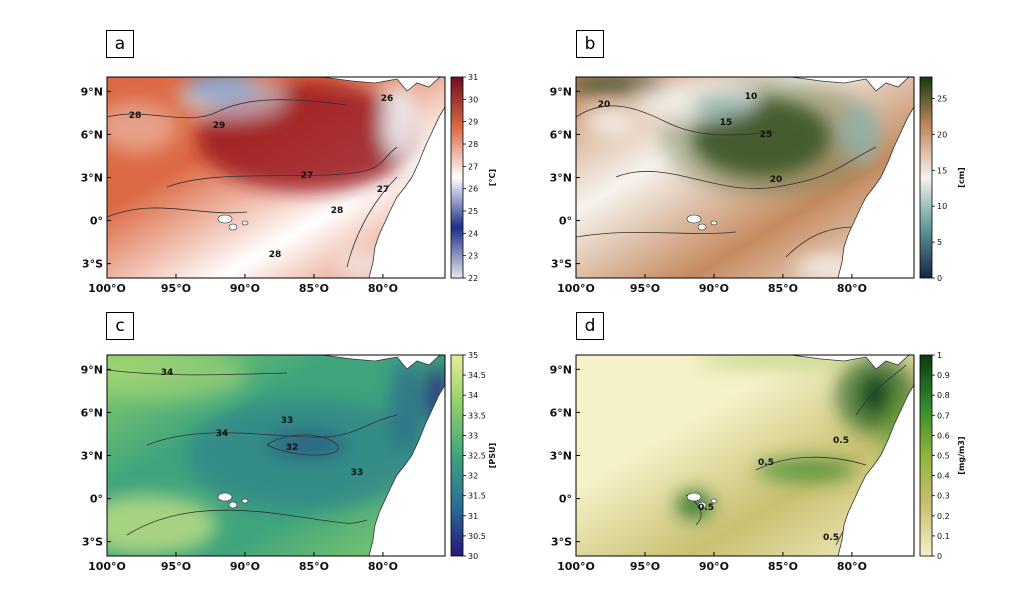 The image size is (1021, 605). I want to click on contour-label: 27, so click(383, 190).